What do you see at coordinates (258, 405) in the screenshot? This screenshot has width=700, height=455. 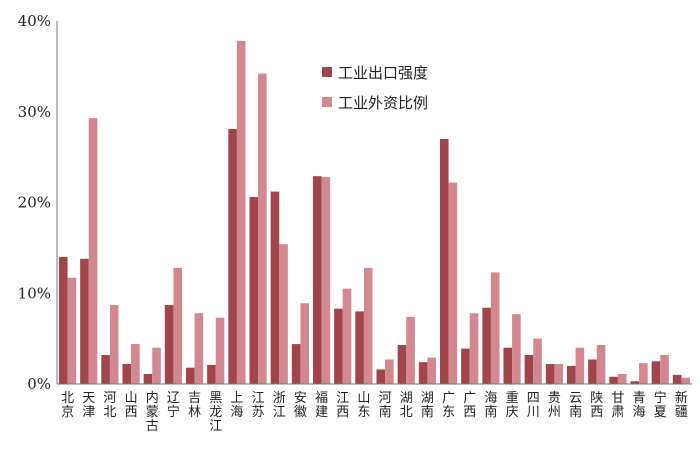 I see `x-category-label: 江苏` at bounding box center [258, 405].